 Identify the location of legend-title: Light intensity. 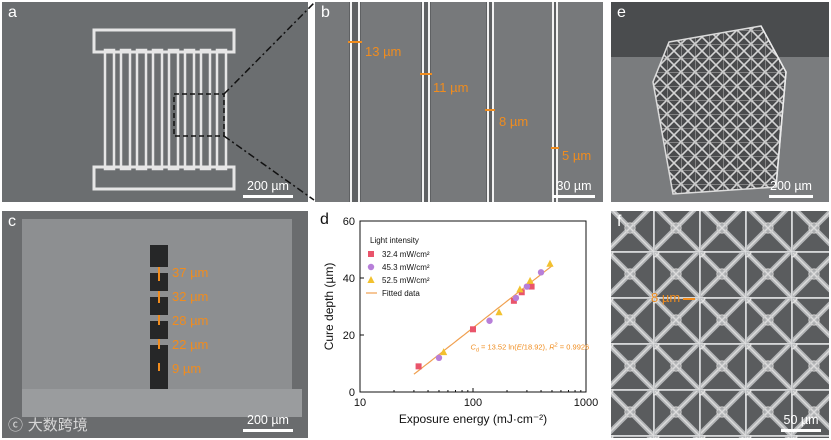
(394, 240).